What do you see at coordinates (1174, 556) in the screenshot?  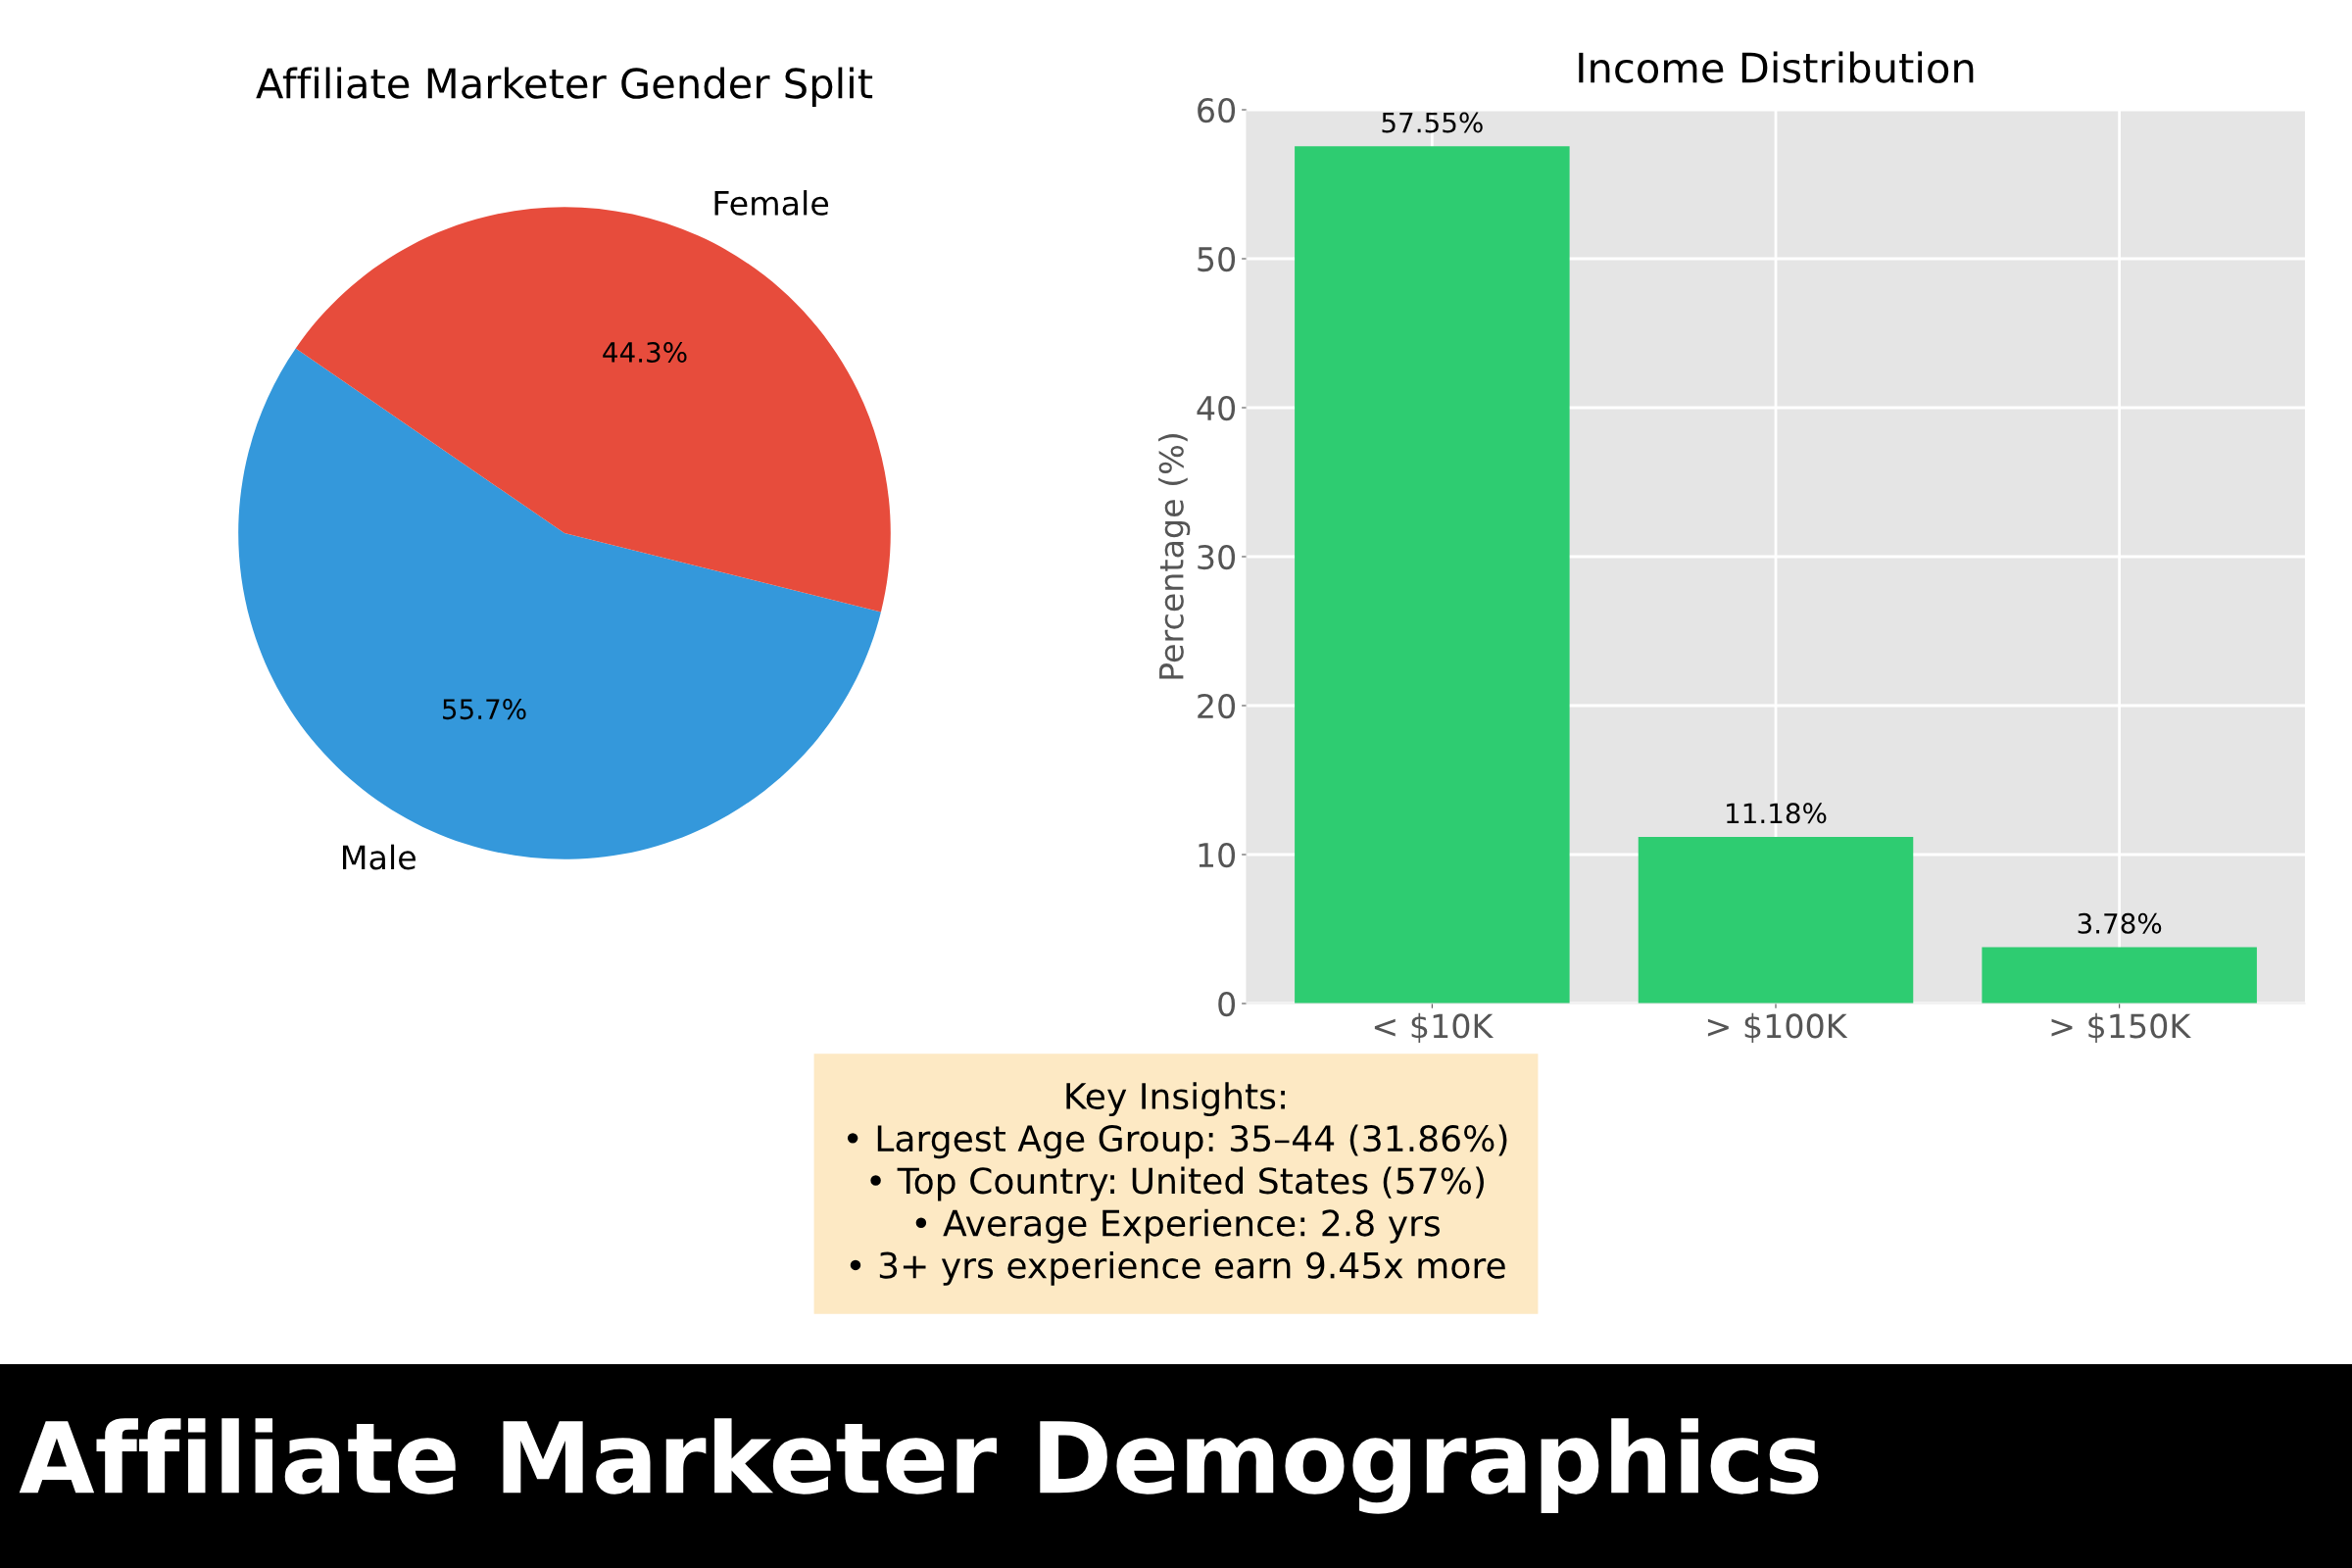 I see `y-axis-title: Percentage (%)` at bounding box center [1174, 556].